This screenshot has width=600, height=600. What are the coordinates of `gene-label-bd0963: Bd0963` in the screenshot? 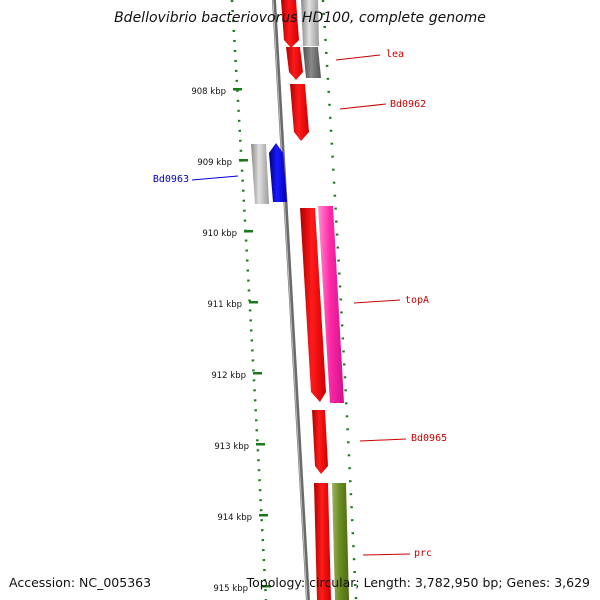 It's located at (171, 179).